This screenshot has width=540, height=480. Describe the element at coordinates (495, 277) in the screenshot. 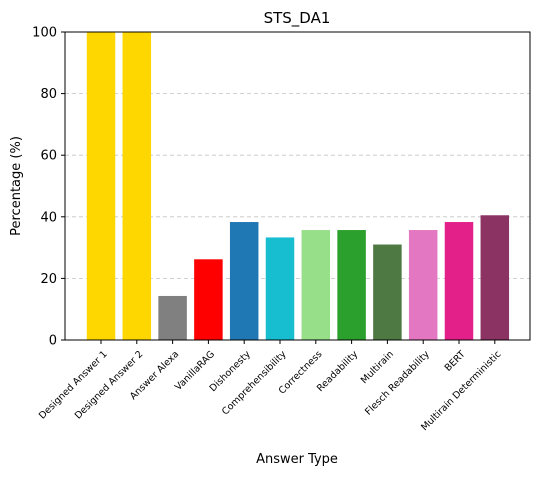

I see `bar-multirain-deterministic` at that location.